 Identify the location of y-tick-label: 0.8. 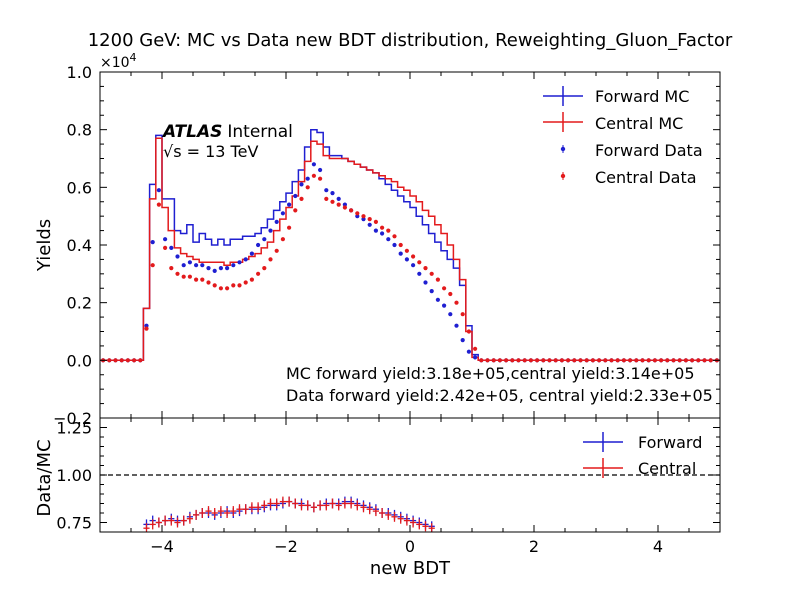
(79, 130).